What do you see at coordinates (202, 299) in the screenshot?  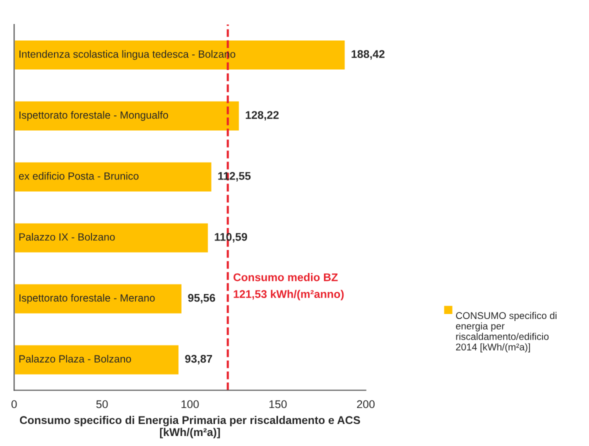 I see `data-label: 95,56` at bounding box center [202, 299].